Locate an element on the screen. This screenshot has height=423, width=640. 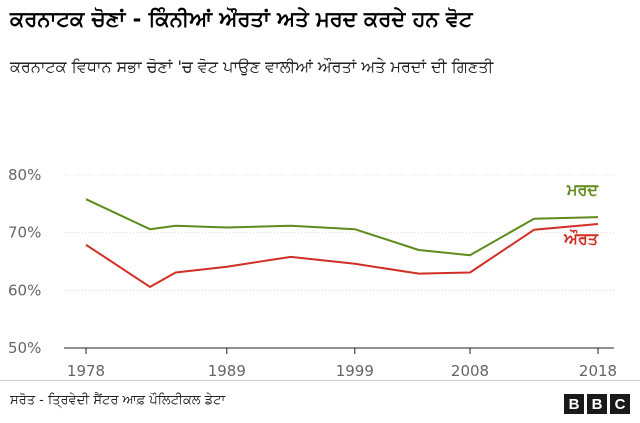
x-tick-label: 1978 is located at coordinates (86, 371).